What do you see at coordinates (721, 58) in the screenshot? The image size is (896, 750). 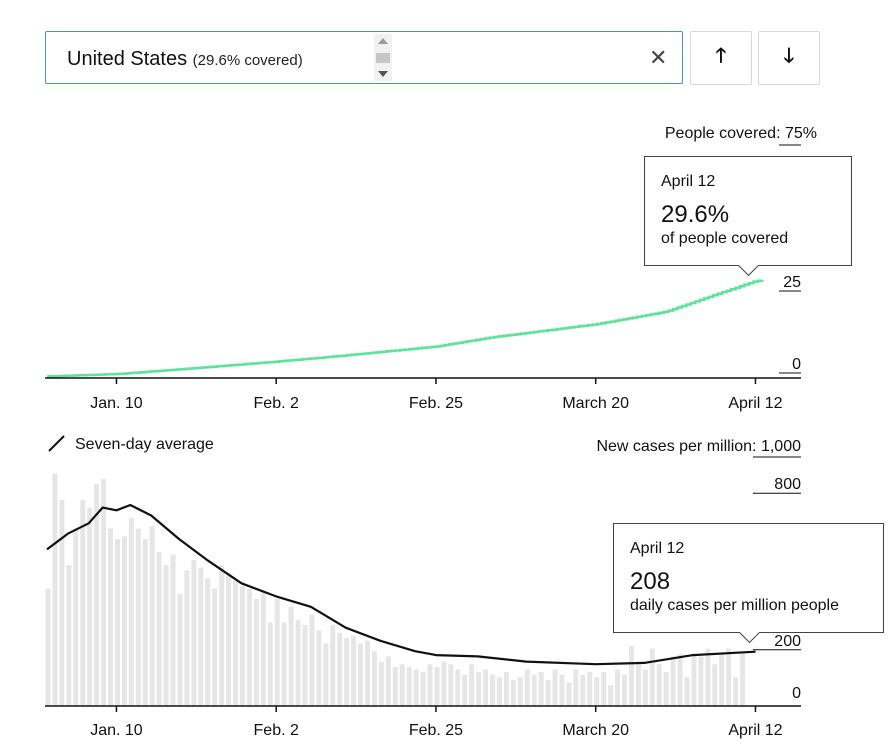 I see `previous-button: 🡑` at bounding box center [721, 58].